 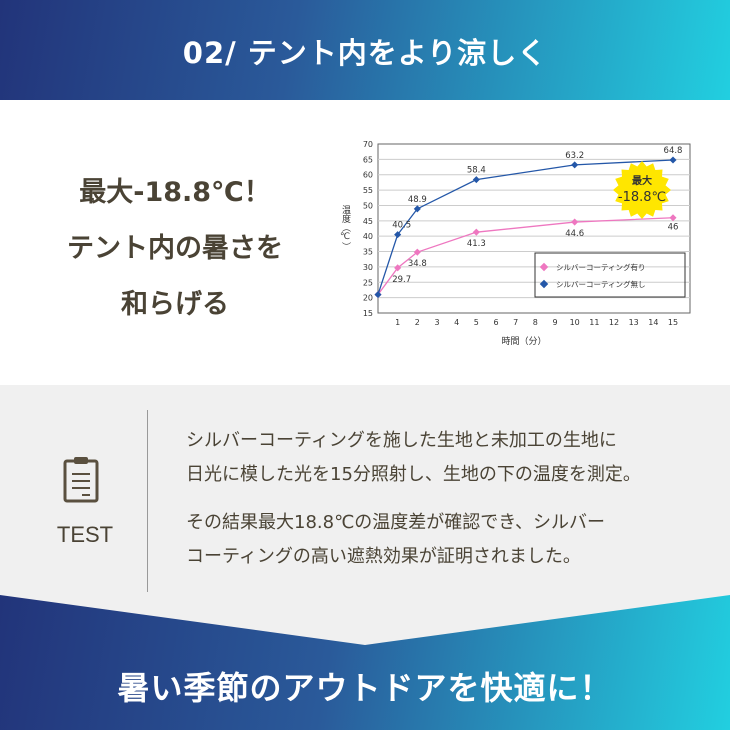 What do you see at coordinates (476, 171) in the screenshot?
I see `data-label: 58.4` at bounding box center [476, 171].